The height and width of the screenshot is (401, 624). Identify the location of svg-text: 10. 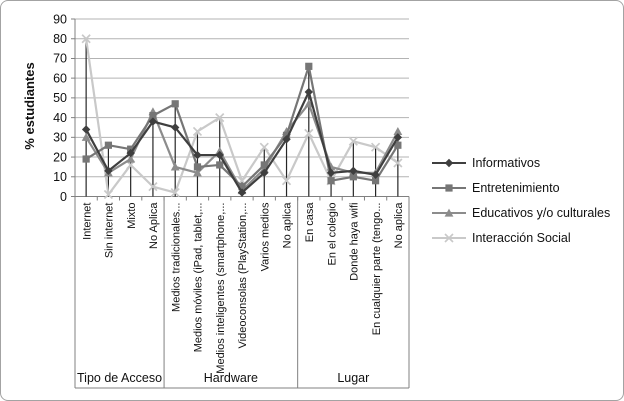
(60, 177).